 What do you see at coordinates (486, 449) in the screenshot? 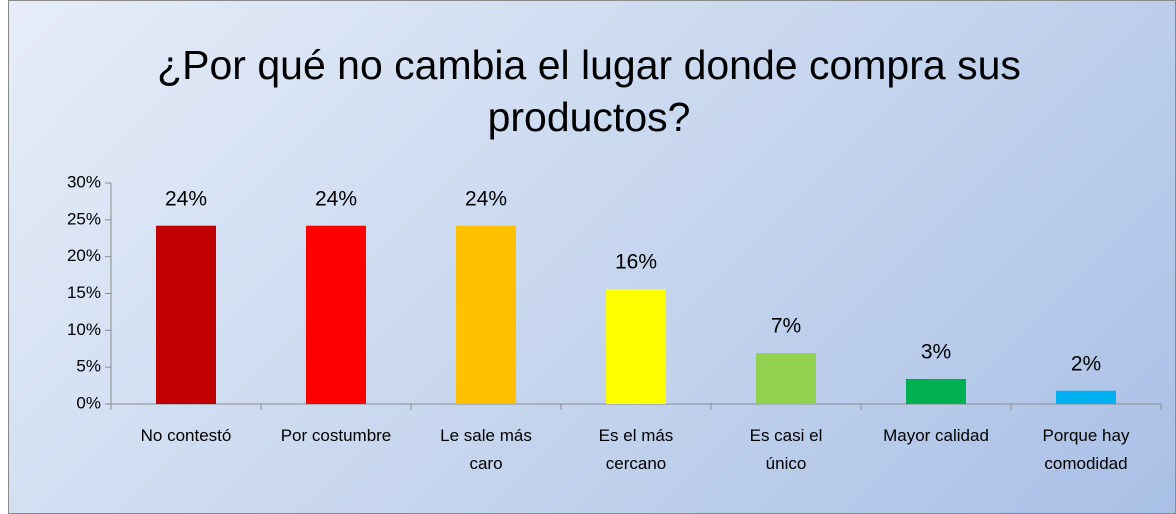
I see `x-tick-label: Le sale más caro` at bounding box center [486, 449].